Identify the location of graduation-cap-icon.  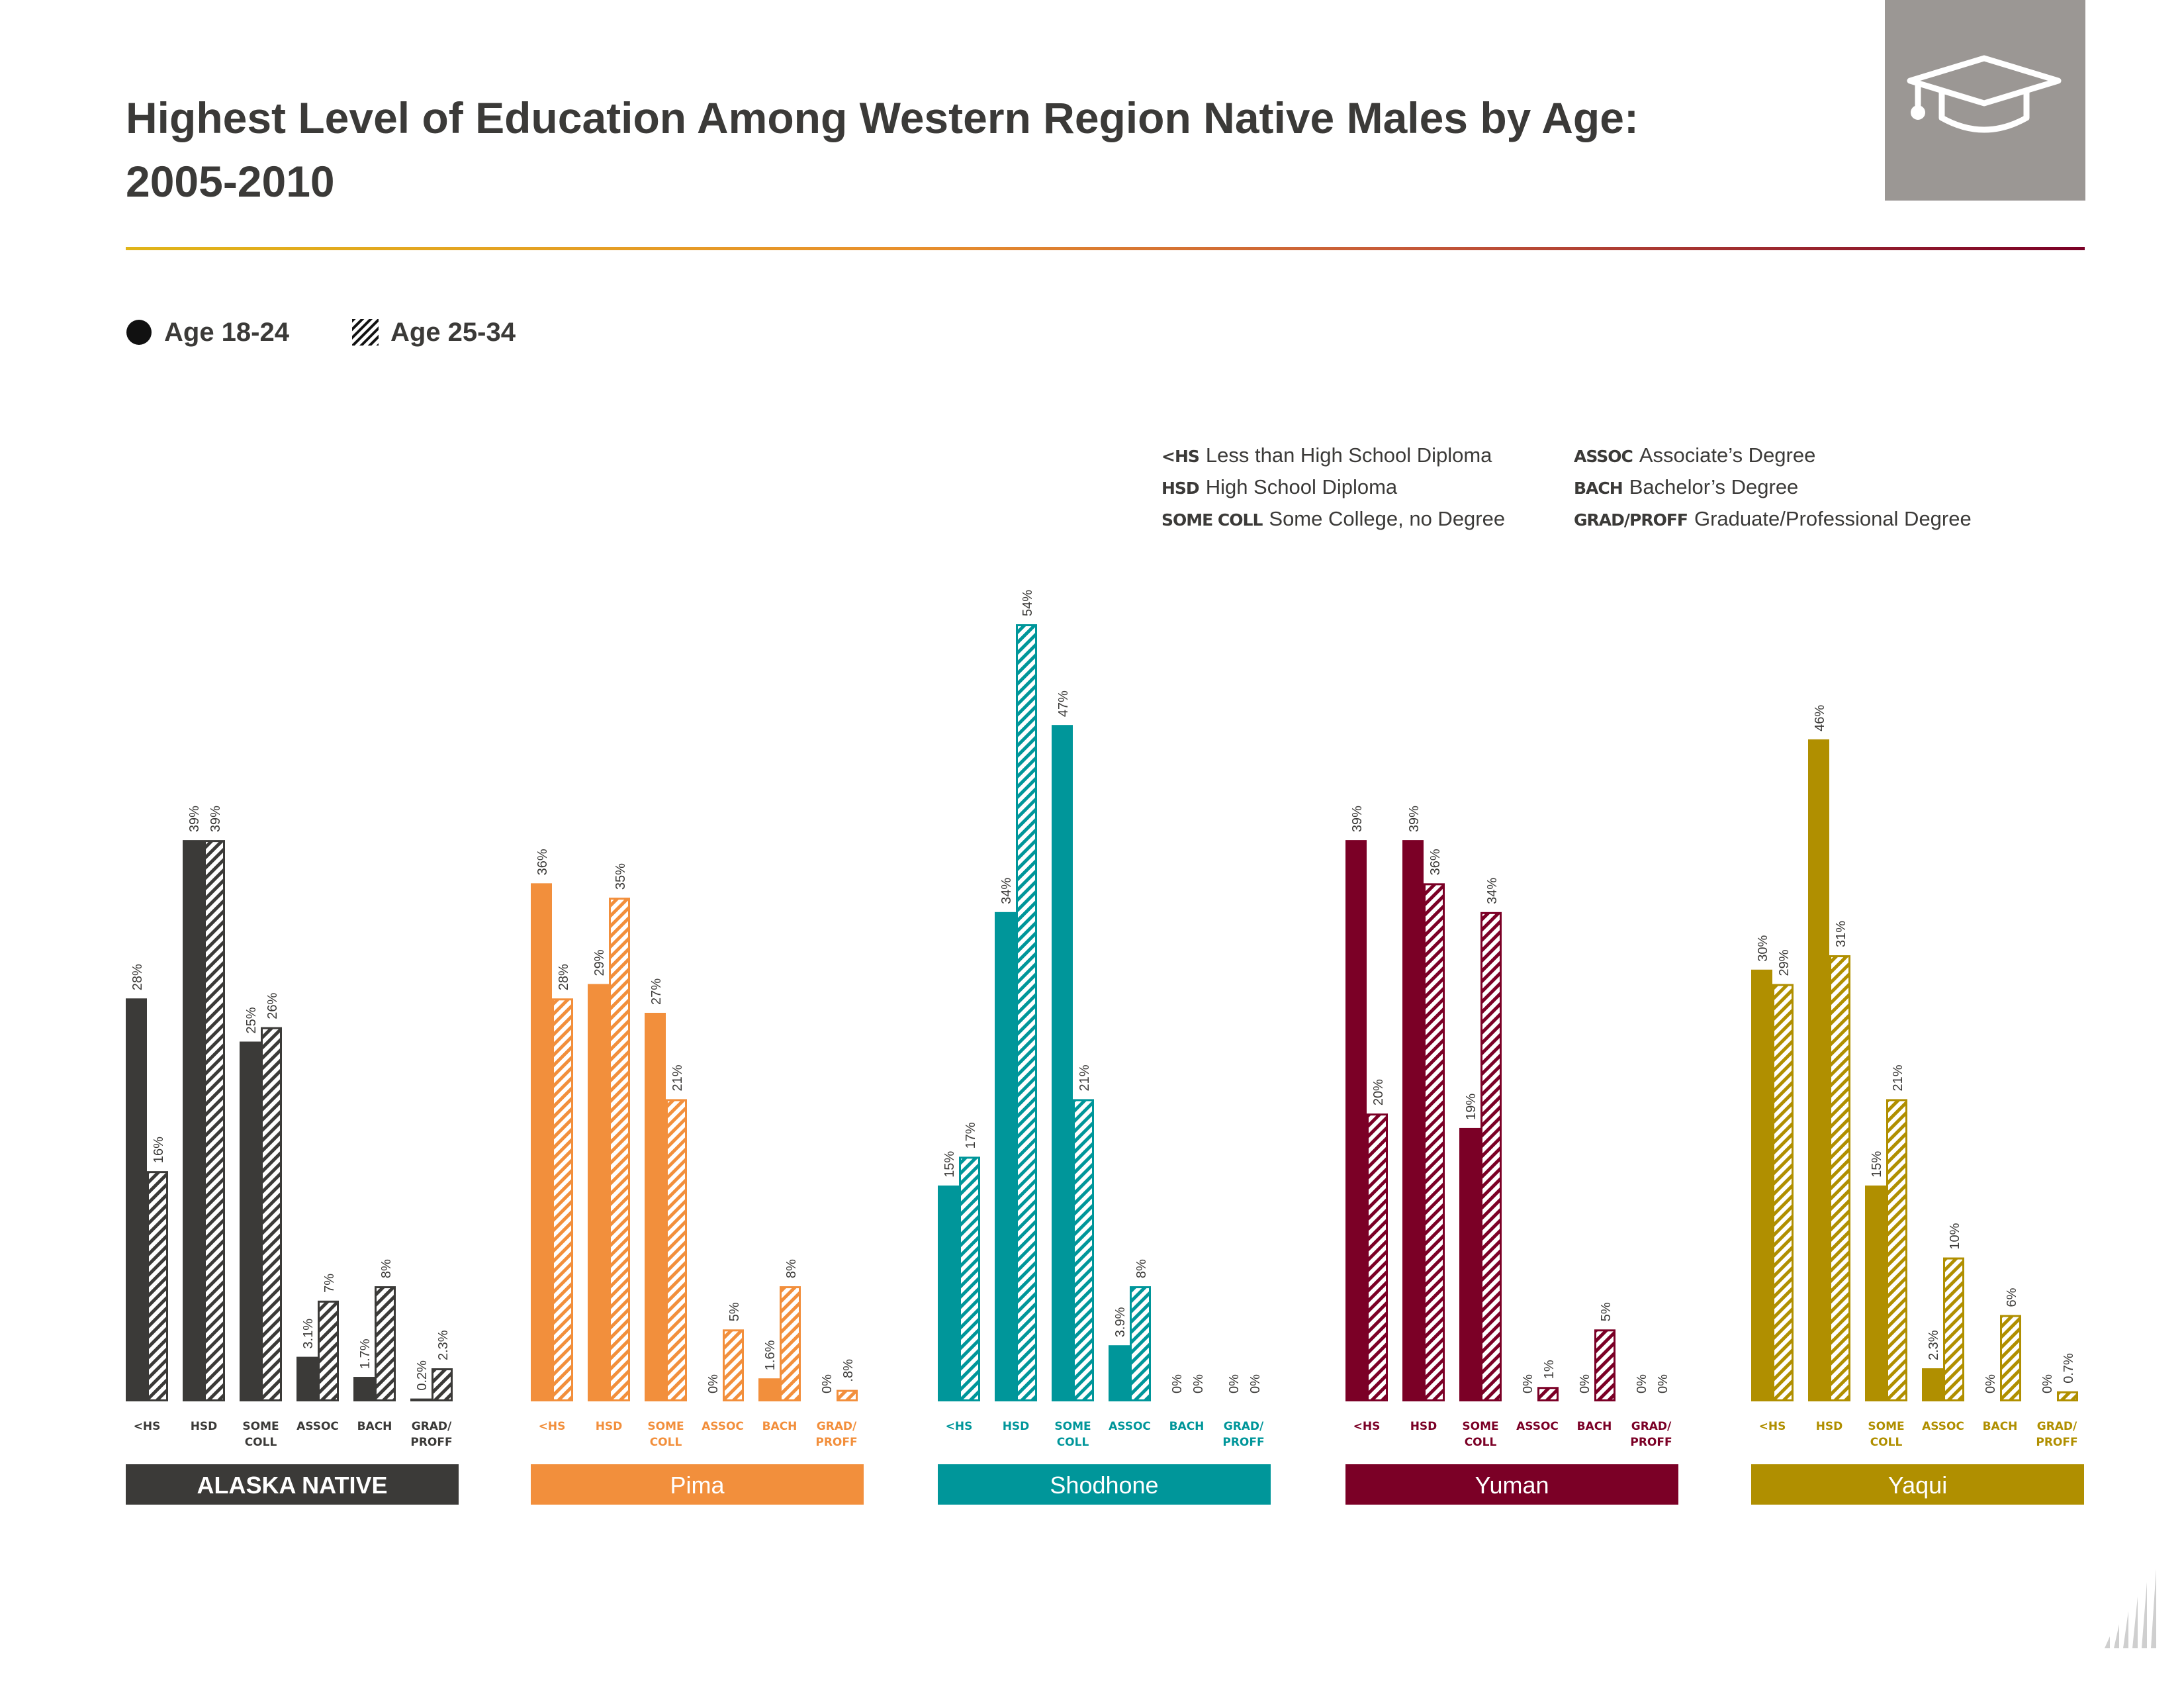
(1985, 94).